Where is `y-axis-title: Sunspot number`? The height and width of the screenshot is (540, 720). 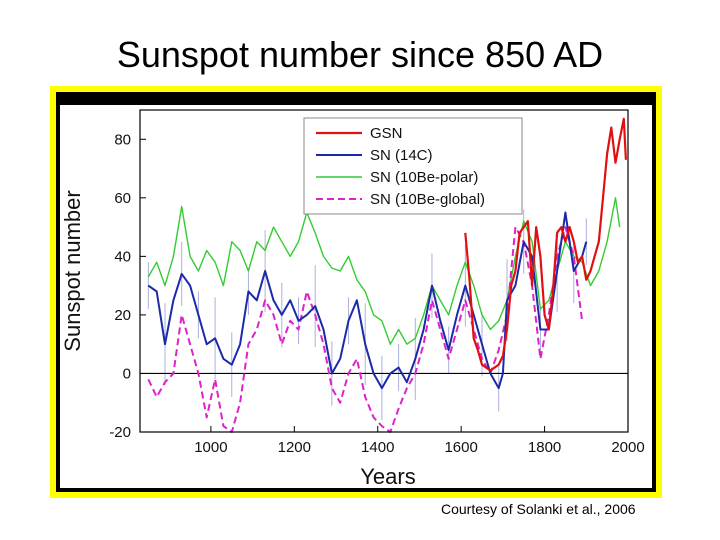
y-axis-title: Sunspot number is located at coordinates (72, 270).